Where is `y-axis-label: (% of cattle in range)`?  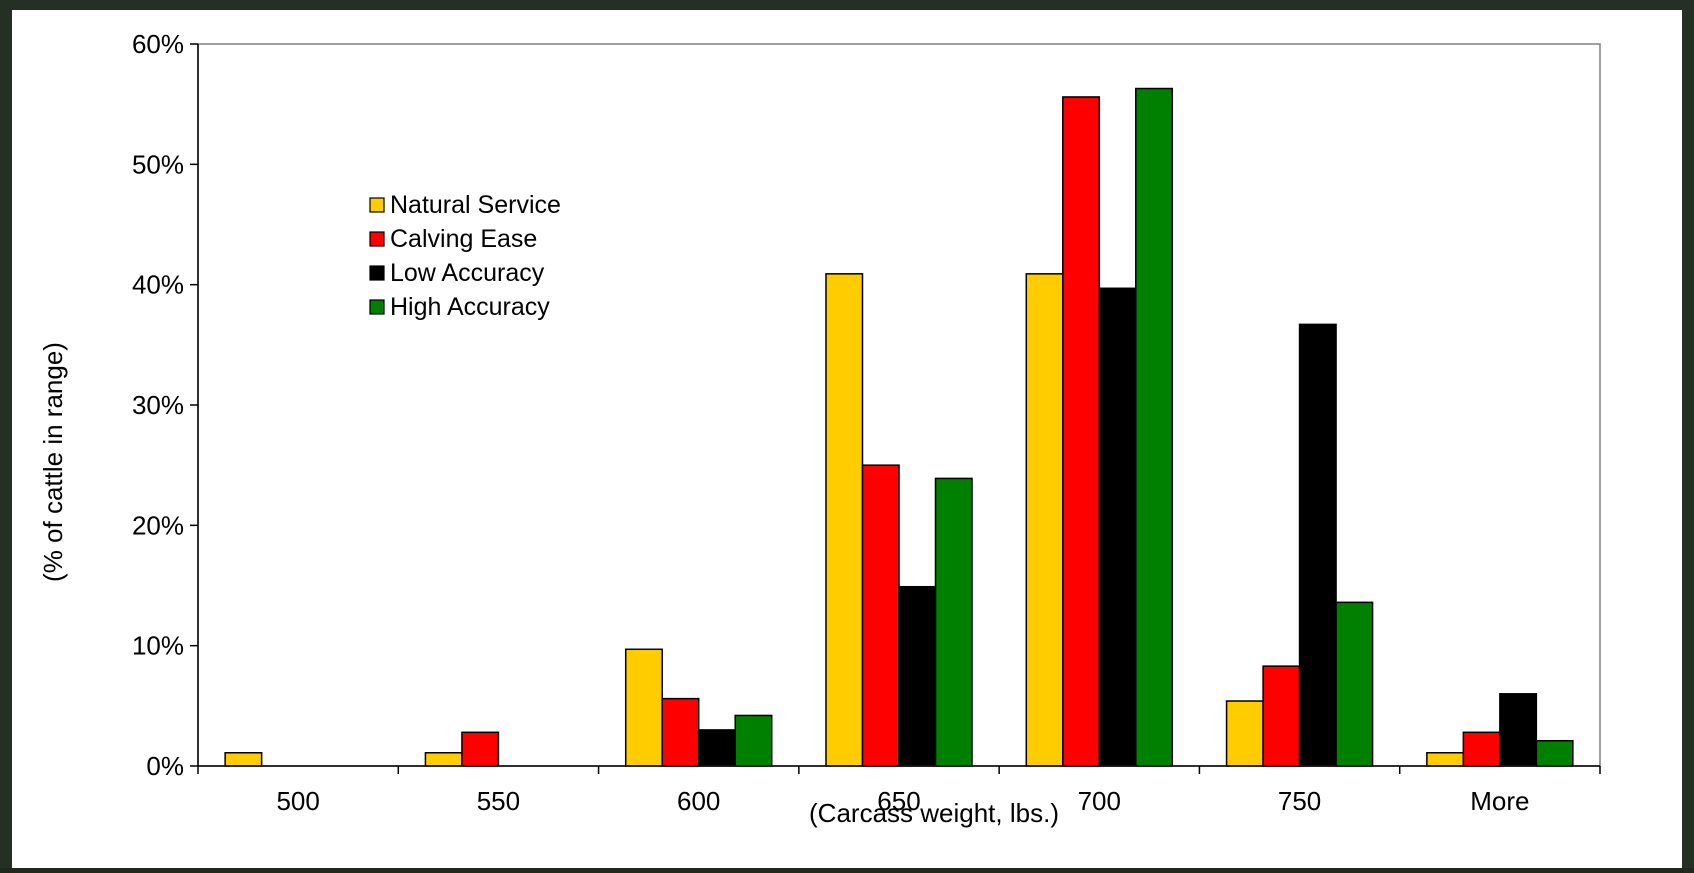 y-axis-label: (% of cattle in range) is located at coordinates (53, 462).